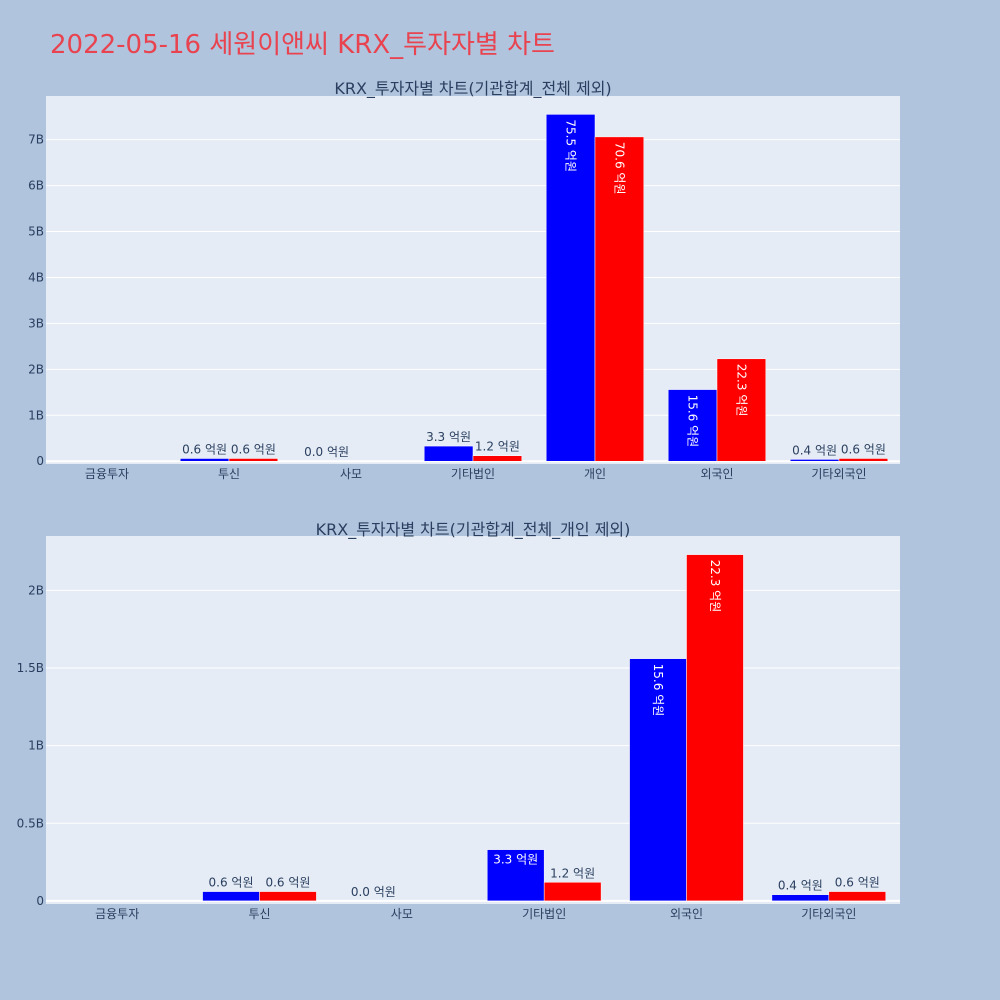 The height and width of the screenshot is (1000, 1000). I want to click on x-tick-label: 개인, so click(595, 474).